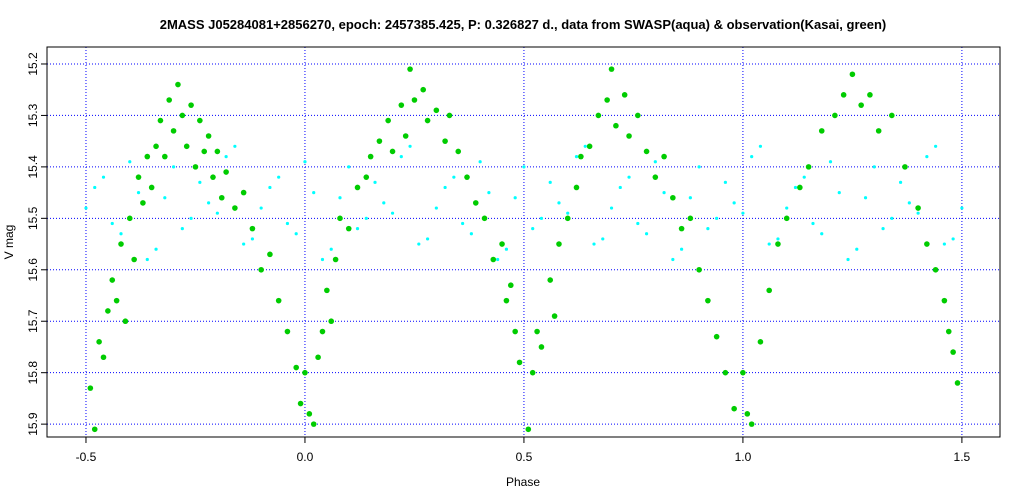  I want to click on y-tick-label: 15.3, so click(33, 115).